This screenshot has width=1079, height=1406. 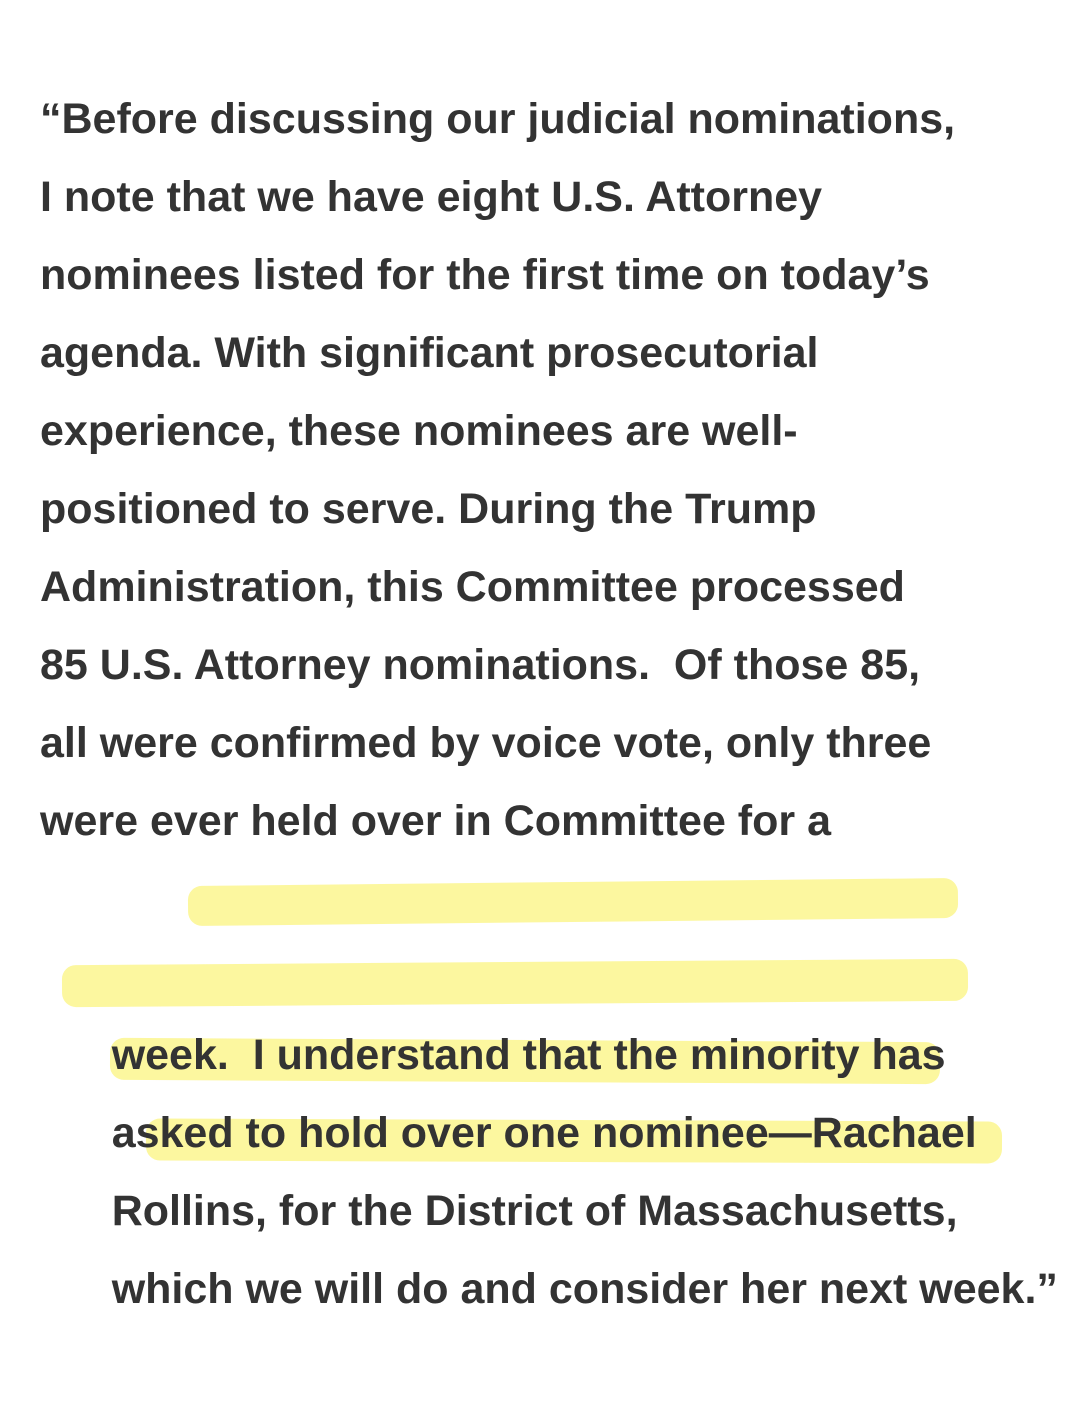 What do you see at coordinates (428, 509) in the screenshot?
I see `quote-line: positioned to serve. During the Trump` at bounding box center [428, 509].